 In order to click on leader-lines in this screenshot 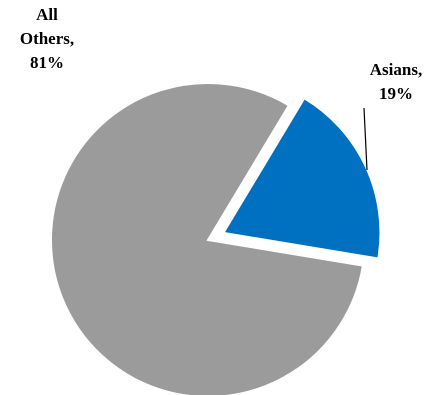, I will do `click(365, 139)`.